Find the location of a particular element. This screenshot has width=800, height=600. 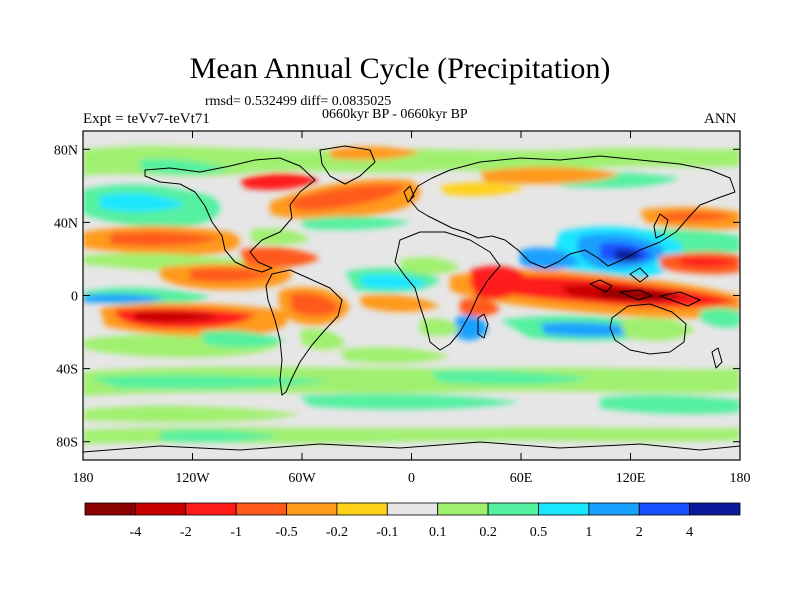

colorbar-label: 2 is located at coordinates (639, 532).